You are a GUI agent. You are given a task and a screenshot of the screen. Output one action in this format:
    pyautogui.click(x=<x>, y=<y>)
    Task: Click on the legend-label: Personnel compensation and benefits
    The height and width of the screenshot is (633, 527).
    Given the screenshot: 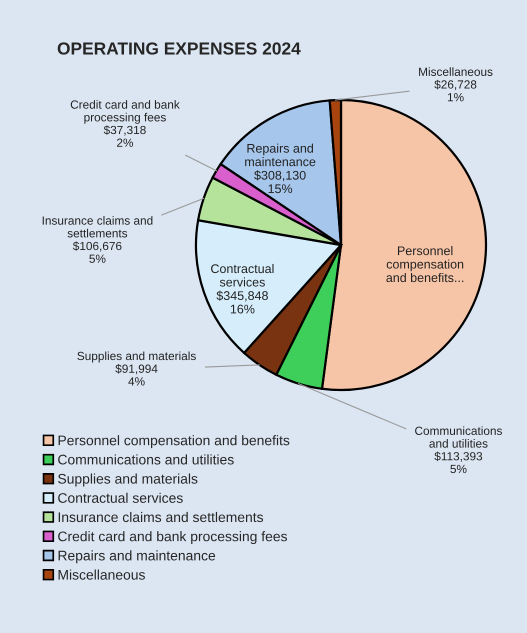 What is the action you would take?
    pyautogui.click(x=174, y=441)
    